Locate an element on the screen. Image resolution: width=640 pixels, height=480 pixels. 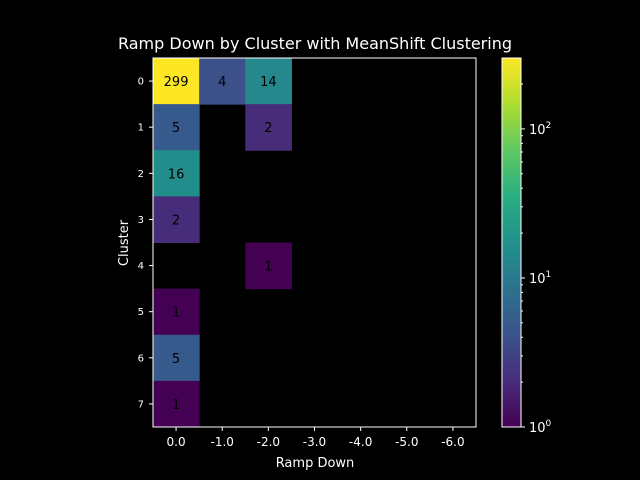
colorbar-ticks: 100 10¹ 10² is located at coordinates (536, 259).